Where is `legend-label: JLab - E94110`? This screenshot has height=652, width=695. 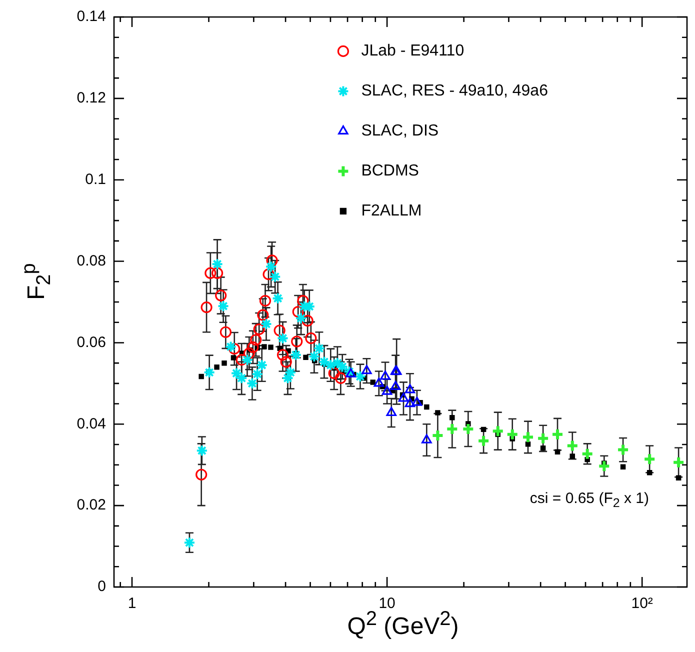
legend-label: JLab - E94110 is located at coordinates (412, 51).